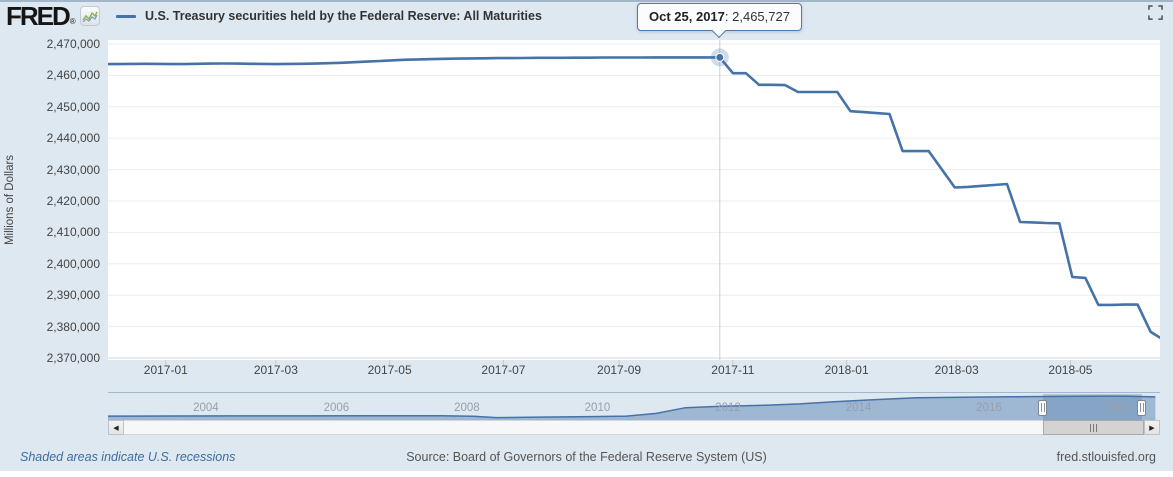 Image resolution: width=1173 pixels, height=477 pixels. I want to click on navigator-right-handle, so click(1141, 408).